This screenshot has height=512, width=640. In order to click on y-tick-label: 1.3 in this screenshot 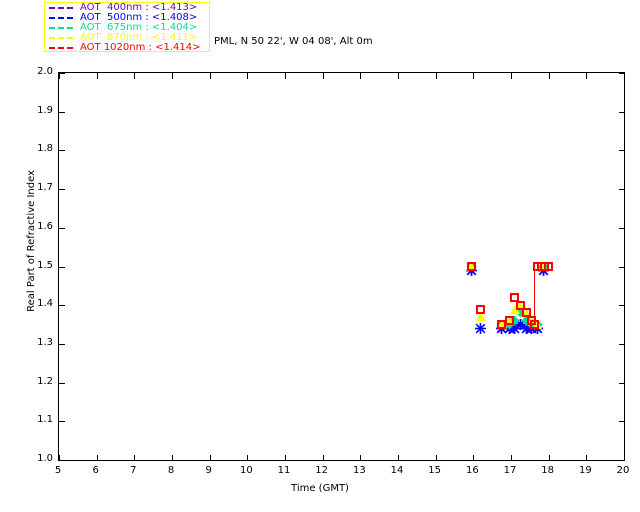, I will do `click(45, 342)`.